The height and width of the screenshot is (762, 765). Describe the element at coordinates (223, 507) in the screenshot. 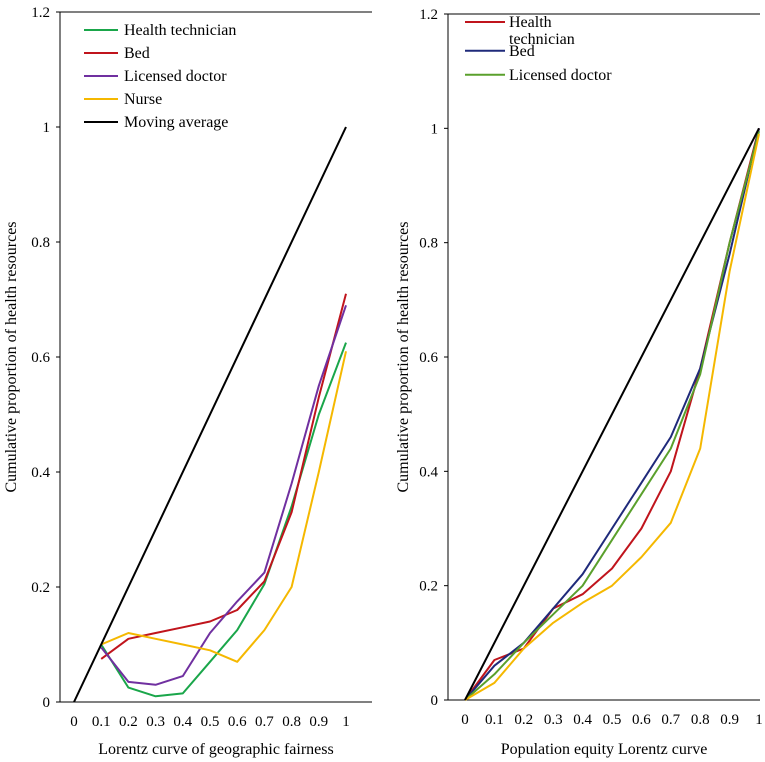

I see `series-line-nurse` at that location.